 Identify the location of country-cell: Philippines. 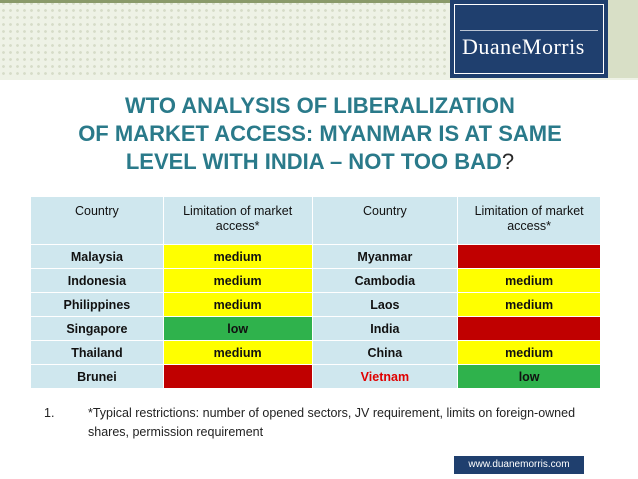
(97, 304).